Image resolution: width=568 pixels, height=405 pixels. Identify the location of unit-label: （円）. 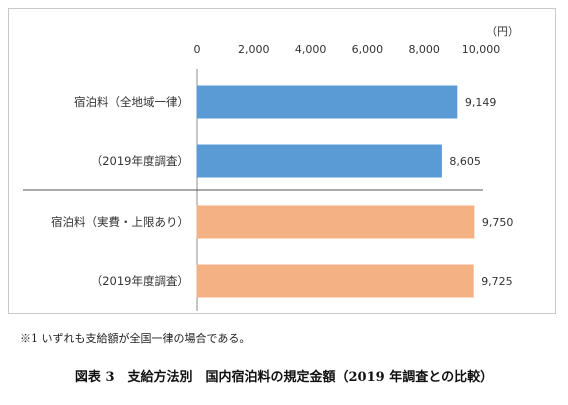
(502, 31).